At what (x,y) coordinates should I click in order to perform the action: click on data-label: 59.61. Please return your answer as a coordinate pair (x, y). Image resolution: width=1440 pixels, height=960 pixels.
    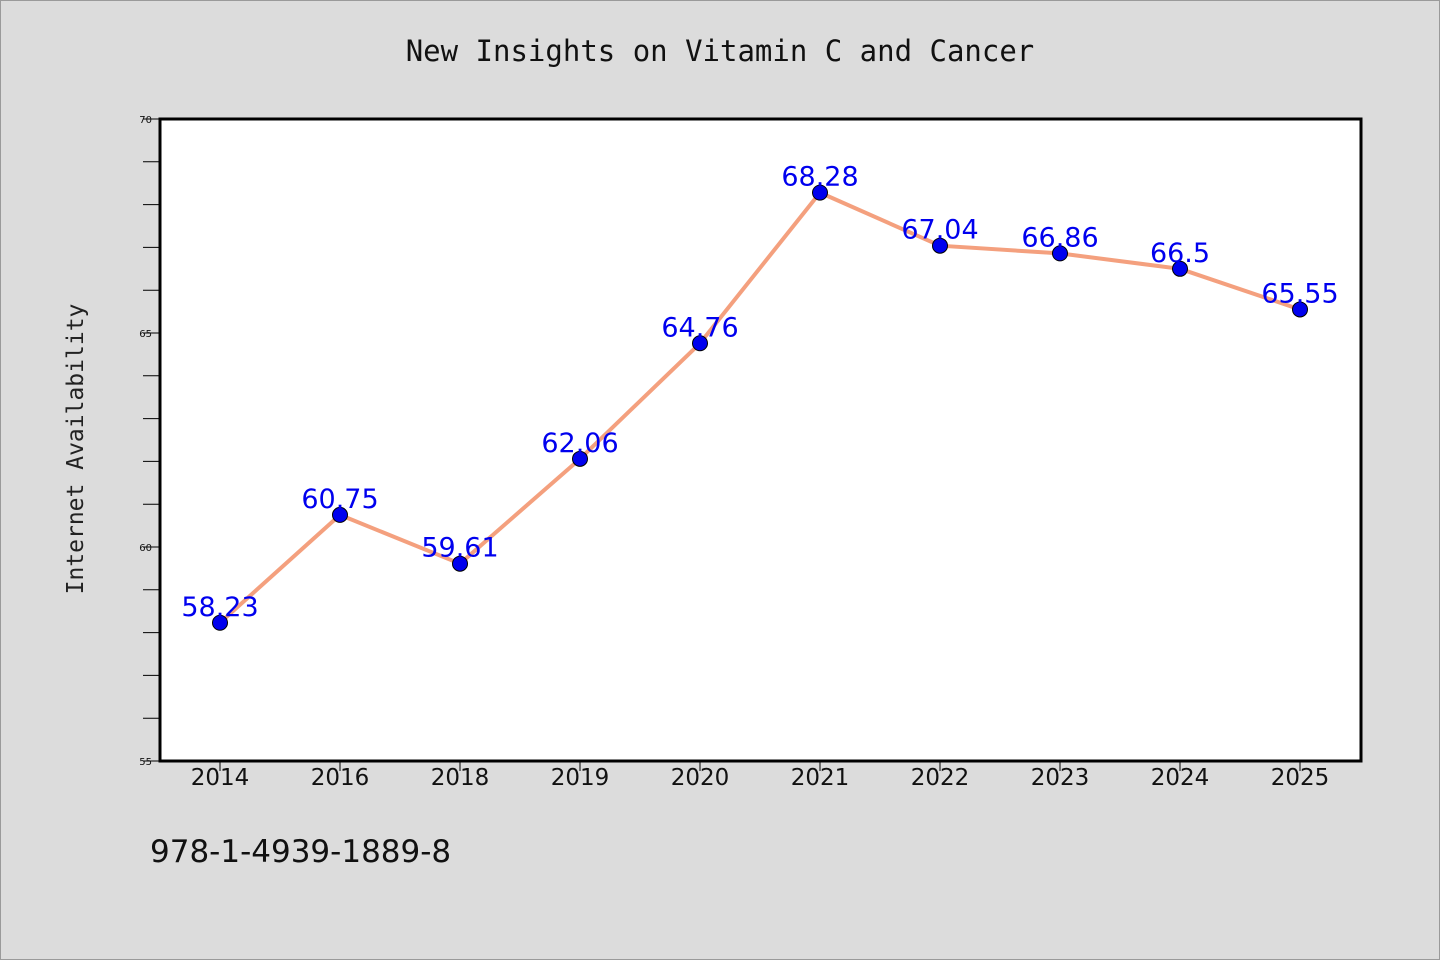
    Looking at the image, I should click on (459, 548).